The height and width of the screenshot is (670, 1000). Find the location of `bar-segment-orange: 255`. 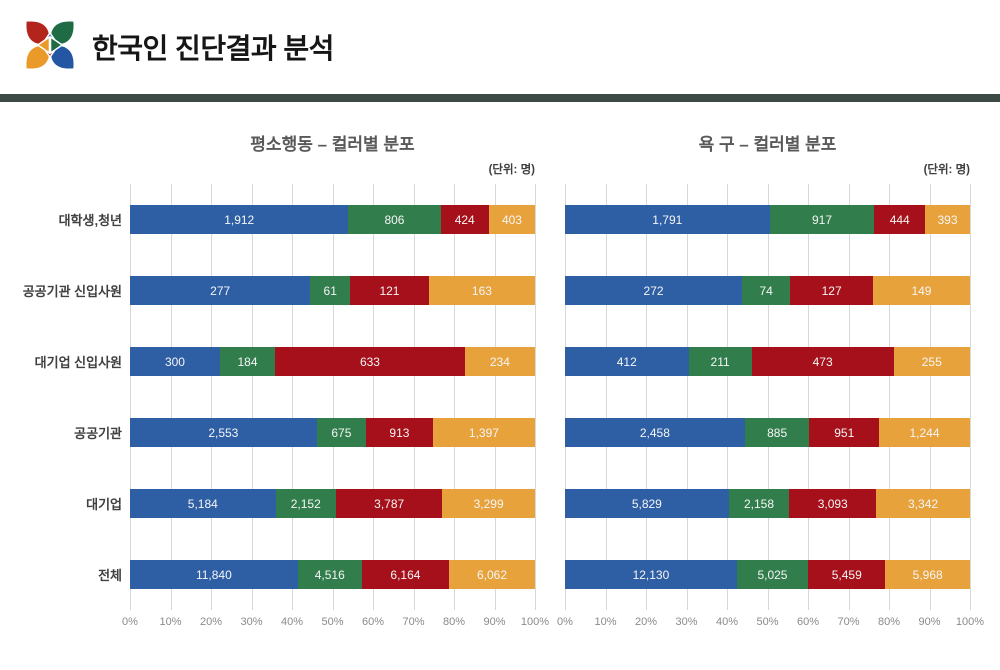

bar-segment-orange: 255 is located at coordinates (931, 361).